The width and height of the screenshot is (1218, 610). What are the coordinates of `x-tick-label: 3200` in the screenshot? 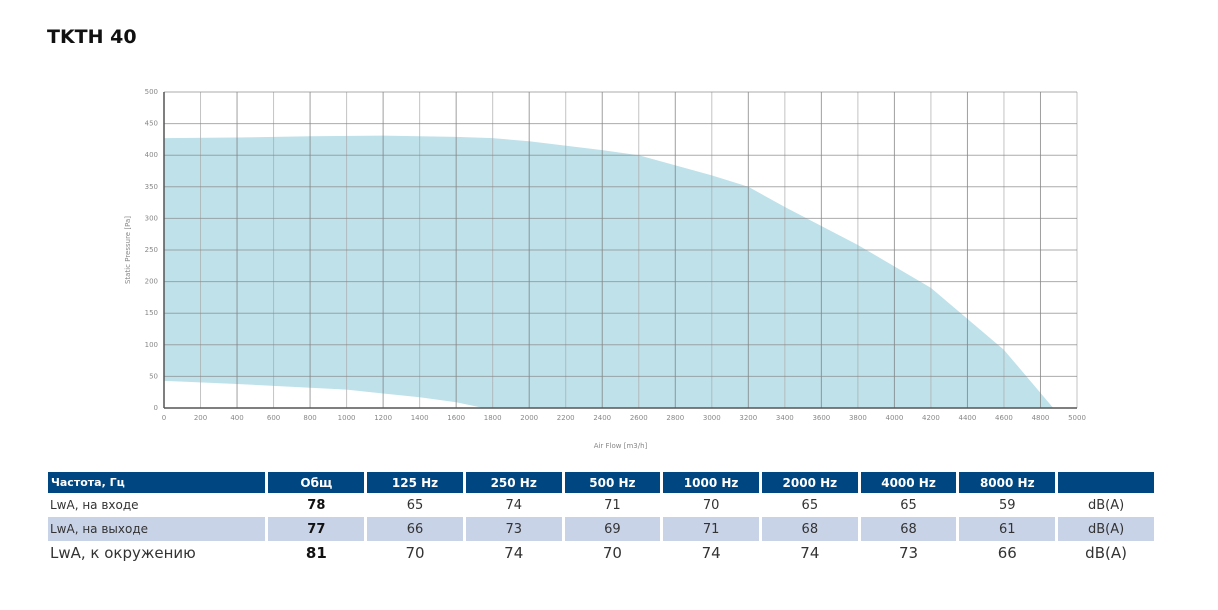 It's located at (748, 418).